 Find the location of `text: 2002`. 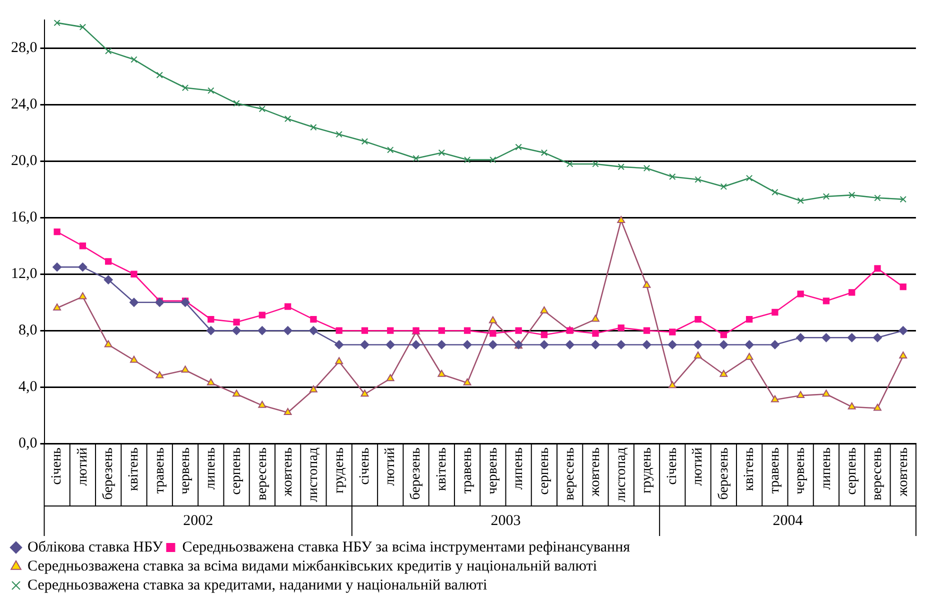

text: 2002 is located at coordinates (198, 520).